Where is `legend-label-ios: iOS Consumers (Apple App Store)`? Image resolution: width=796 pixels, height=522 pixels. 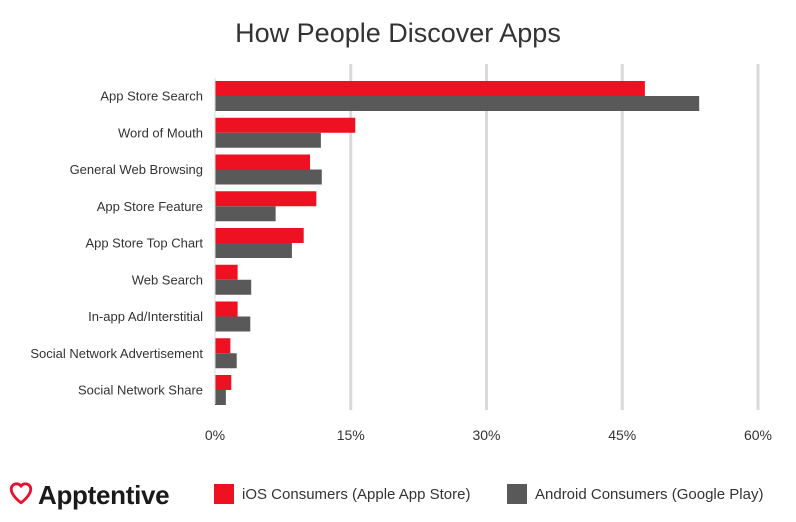
legend-label-ios: iOS Consumers (Apple App Store) is located at coordinates (356, 494).